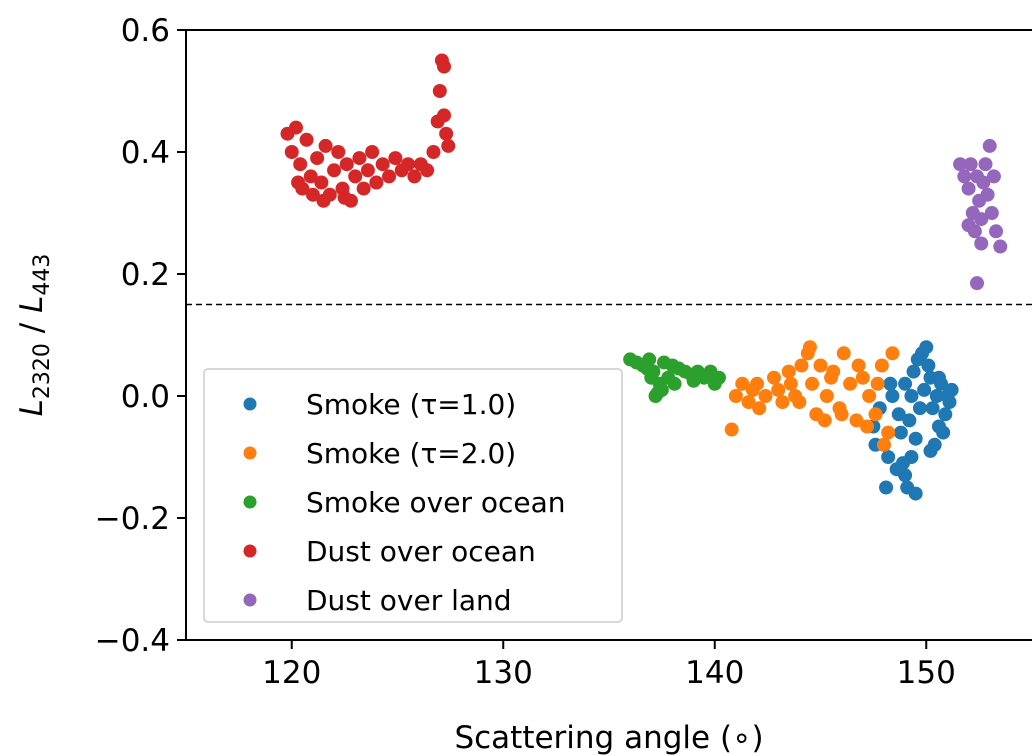 The height and width of the screenshot is (756, 1032). I want to click on y-axis-title-den: L, so click(32, 304).